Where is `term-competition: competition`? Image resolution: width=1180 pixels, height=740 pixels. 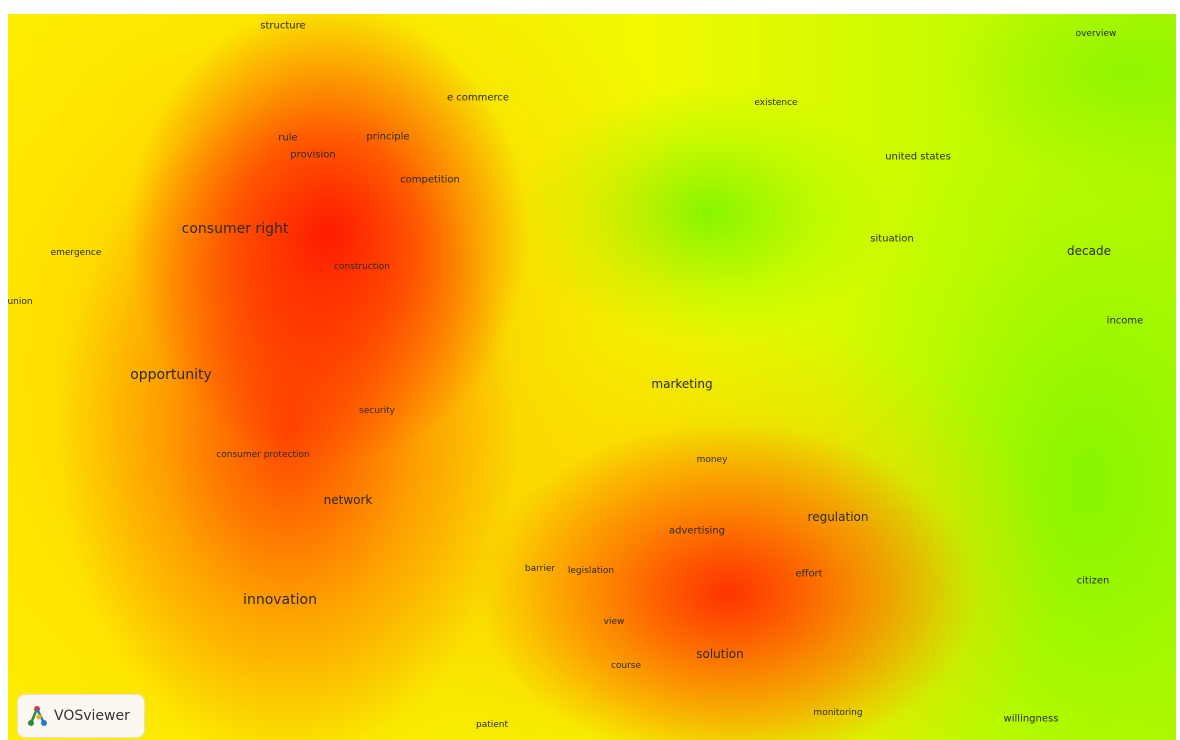 term-competition: competition is located at coordinates (430, 180).